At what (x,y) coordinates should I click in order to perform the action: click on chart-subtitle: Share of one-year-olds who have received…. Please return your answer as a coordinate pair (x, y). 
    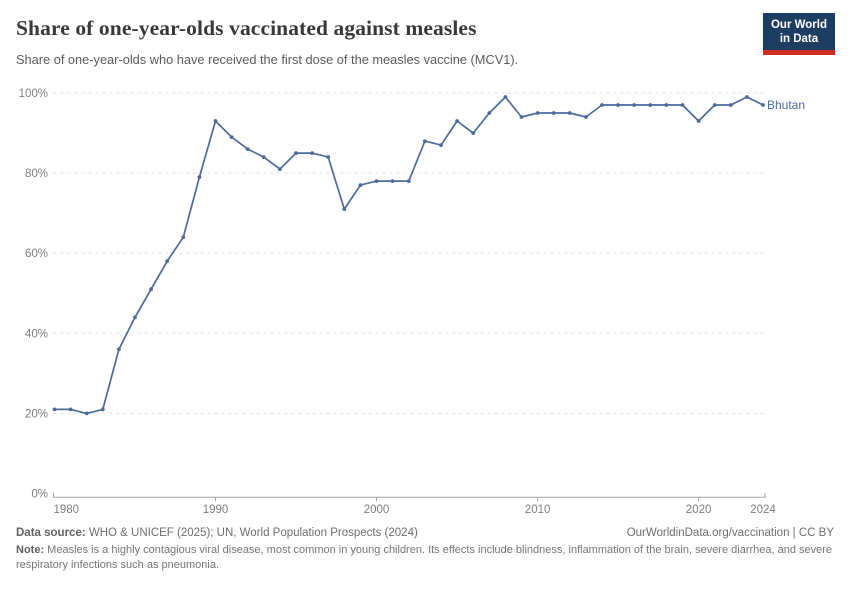
    Looking at the image, I should click on (267, 59).